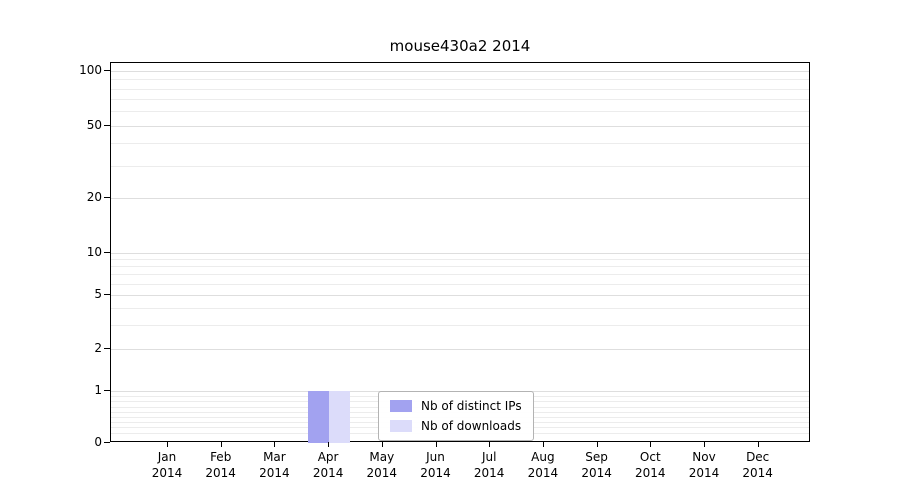  I want to click on x-tick-label: May 2014, so click(382, 465).